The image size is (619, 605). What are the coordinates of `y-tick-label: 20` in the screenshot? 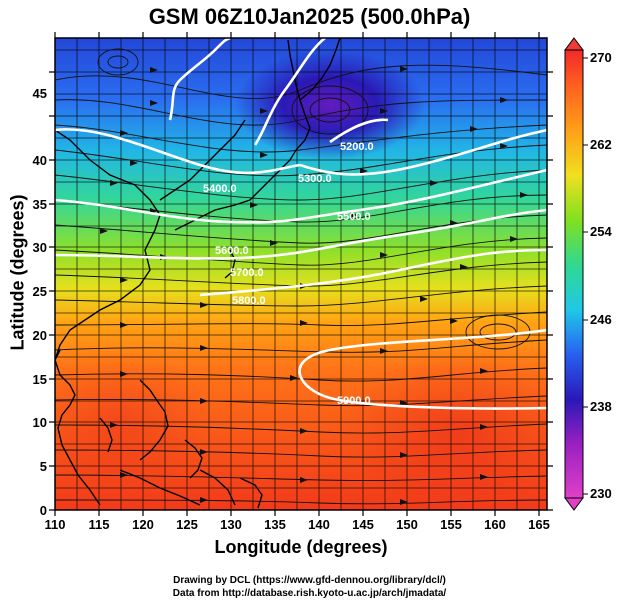 It's located at (40, 335).